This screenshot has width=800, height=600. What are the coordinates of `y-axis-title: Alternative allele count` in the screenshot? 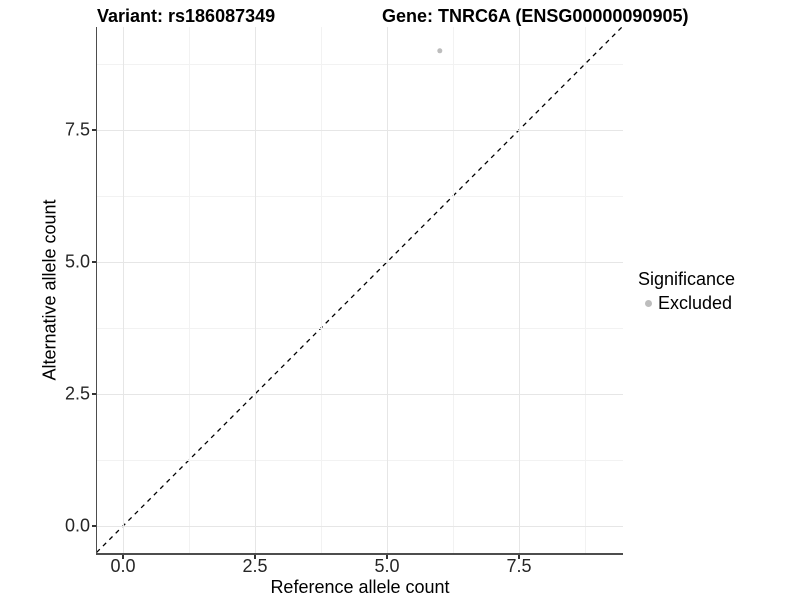 It's located at (49, 290).